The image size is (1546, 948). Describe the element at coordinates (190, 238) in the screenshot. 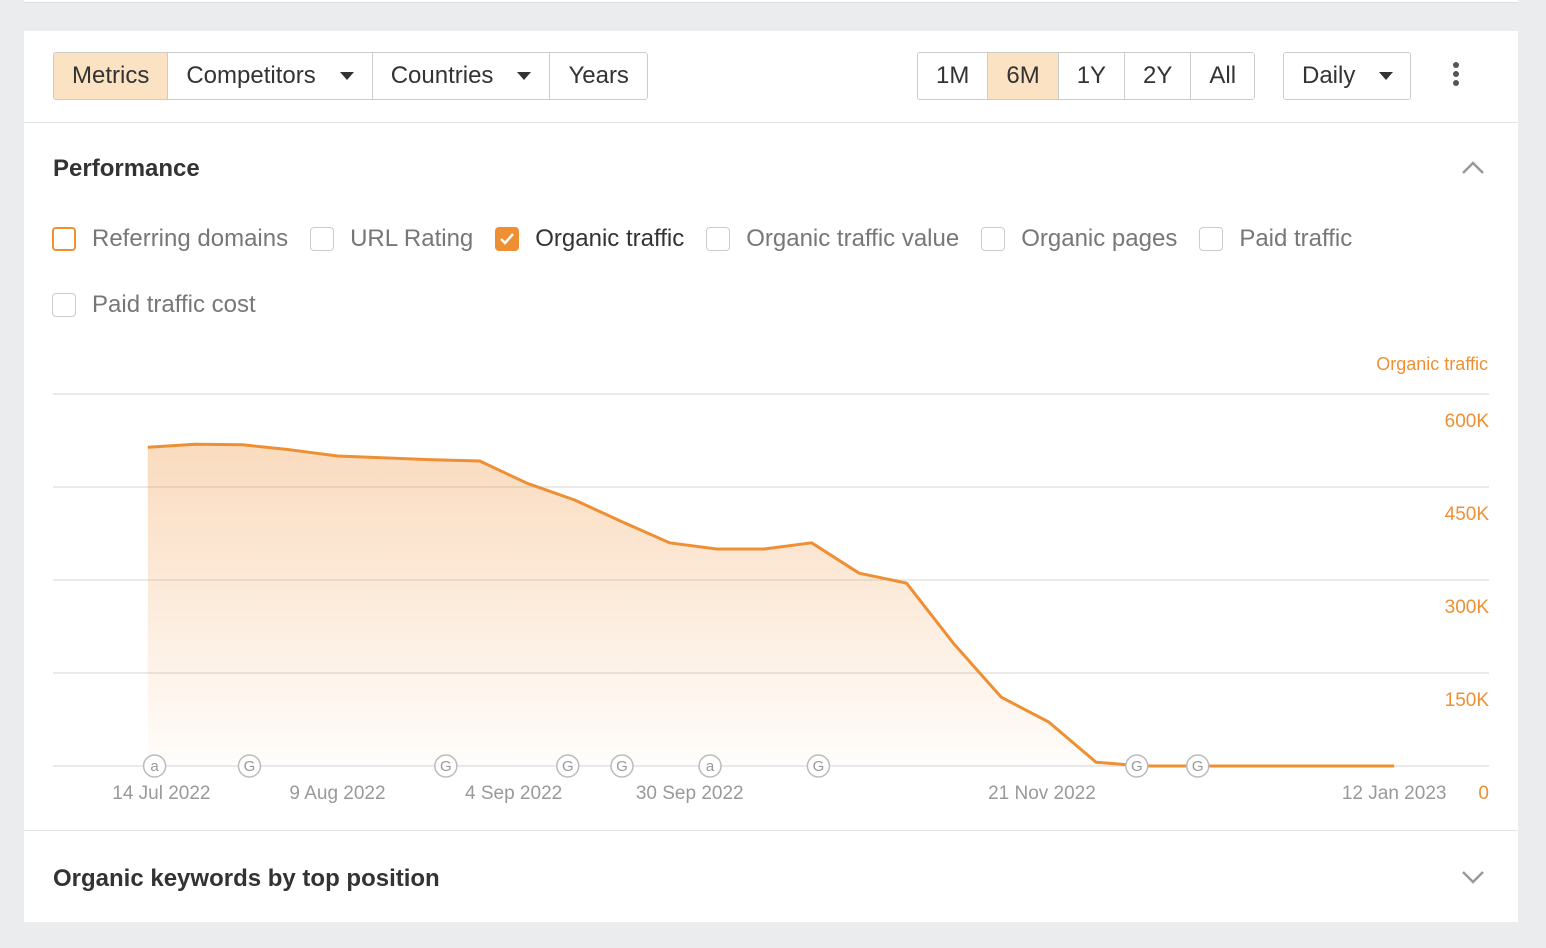

I see `metric-label: Referring domains` at that location.